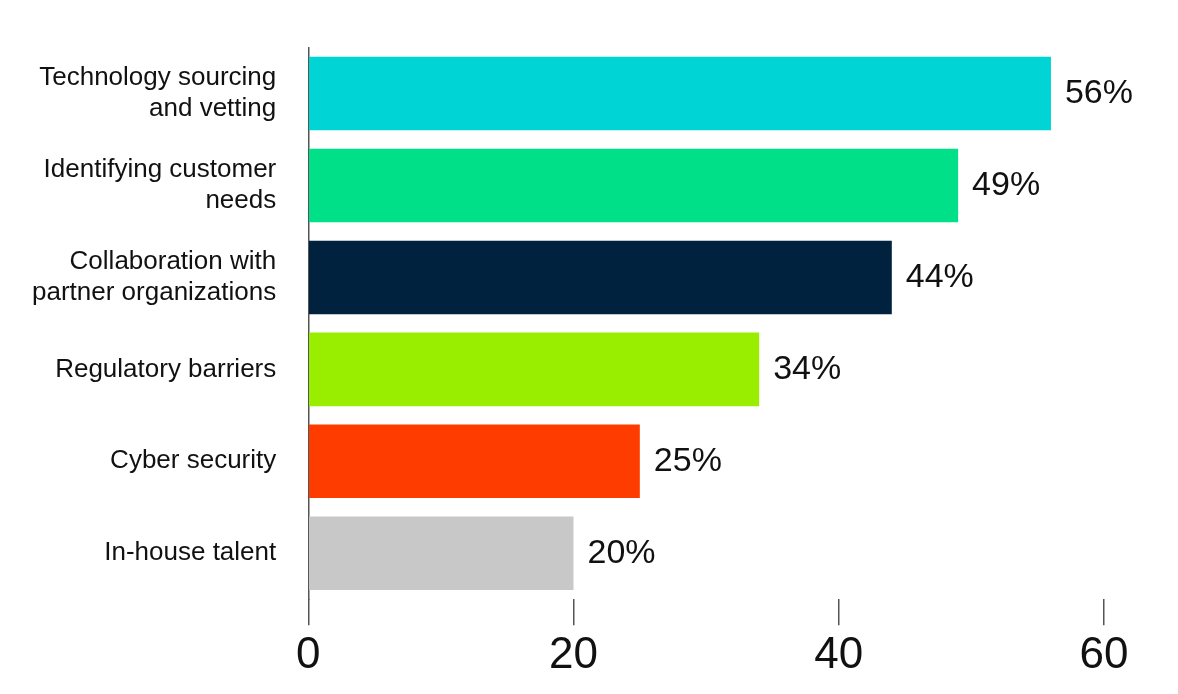  I want to click on data-label: 56%, so click(1099, 90).